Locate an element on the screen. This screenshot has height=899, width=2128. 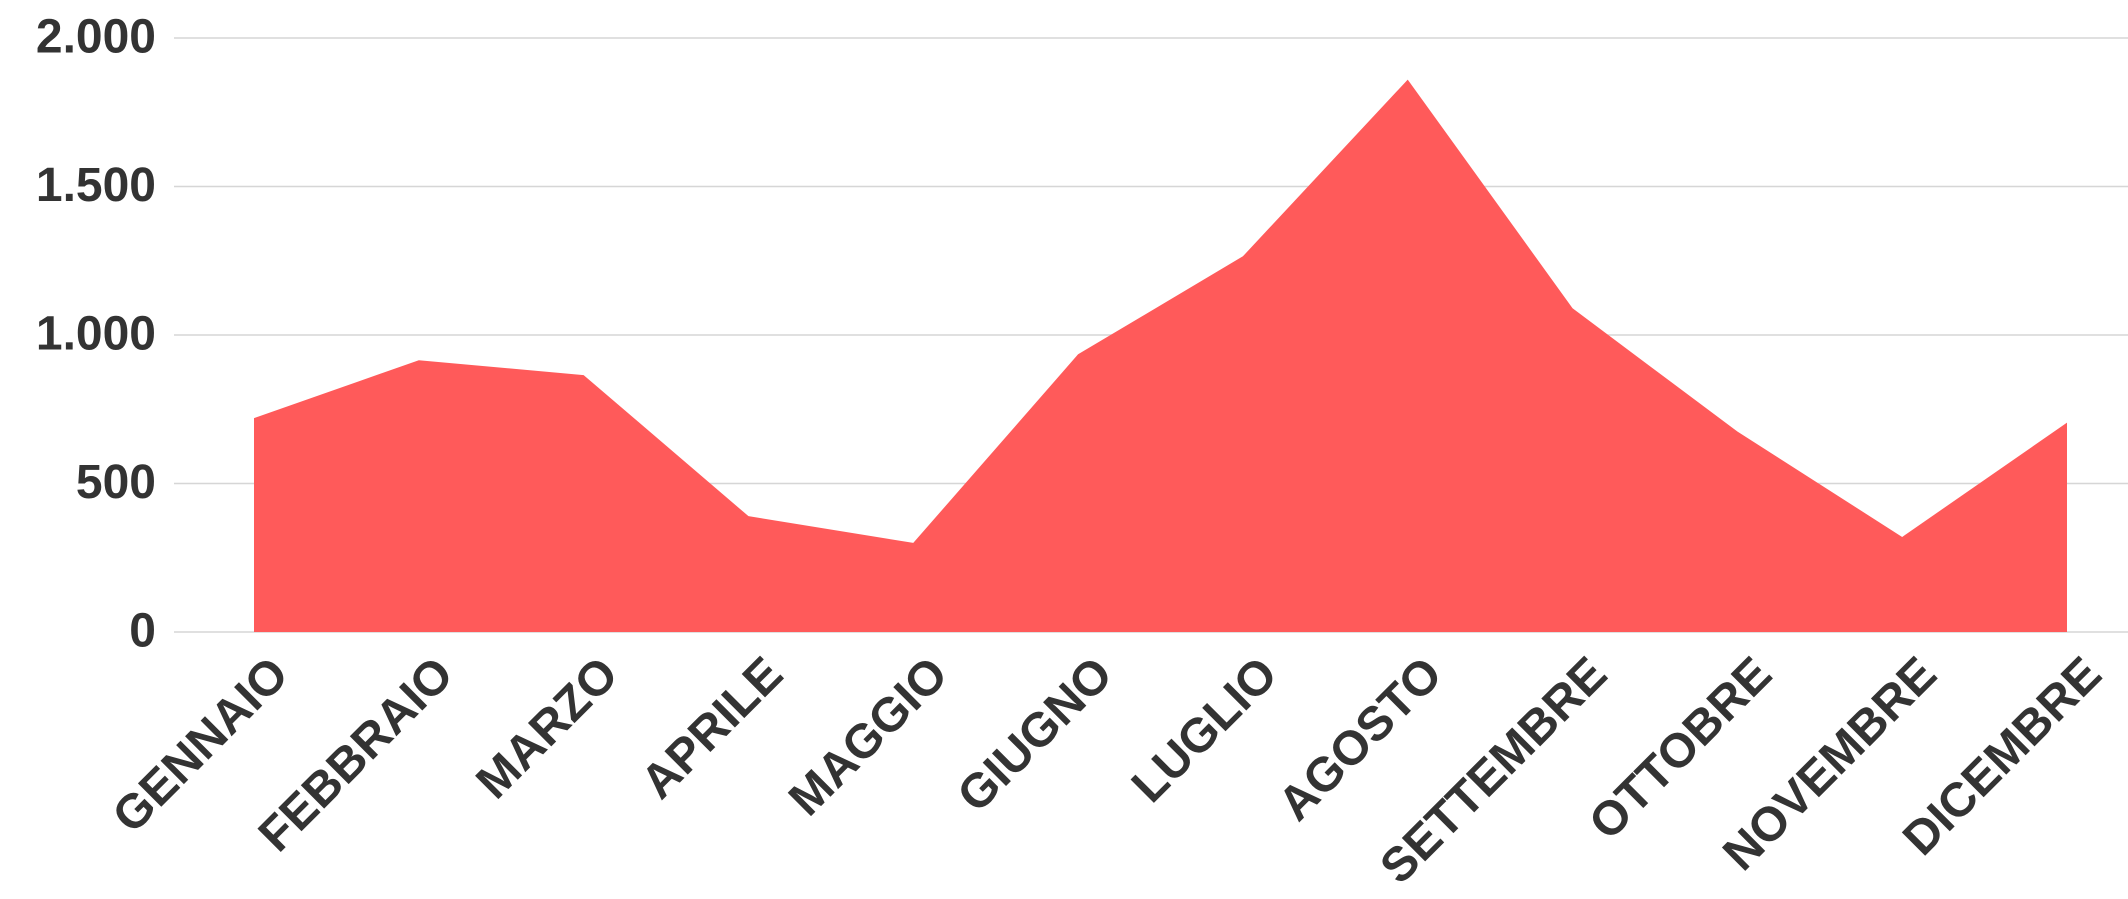
x-tick-label: GIUGNO is located at coordinates (1035, 734).